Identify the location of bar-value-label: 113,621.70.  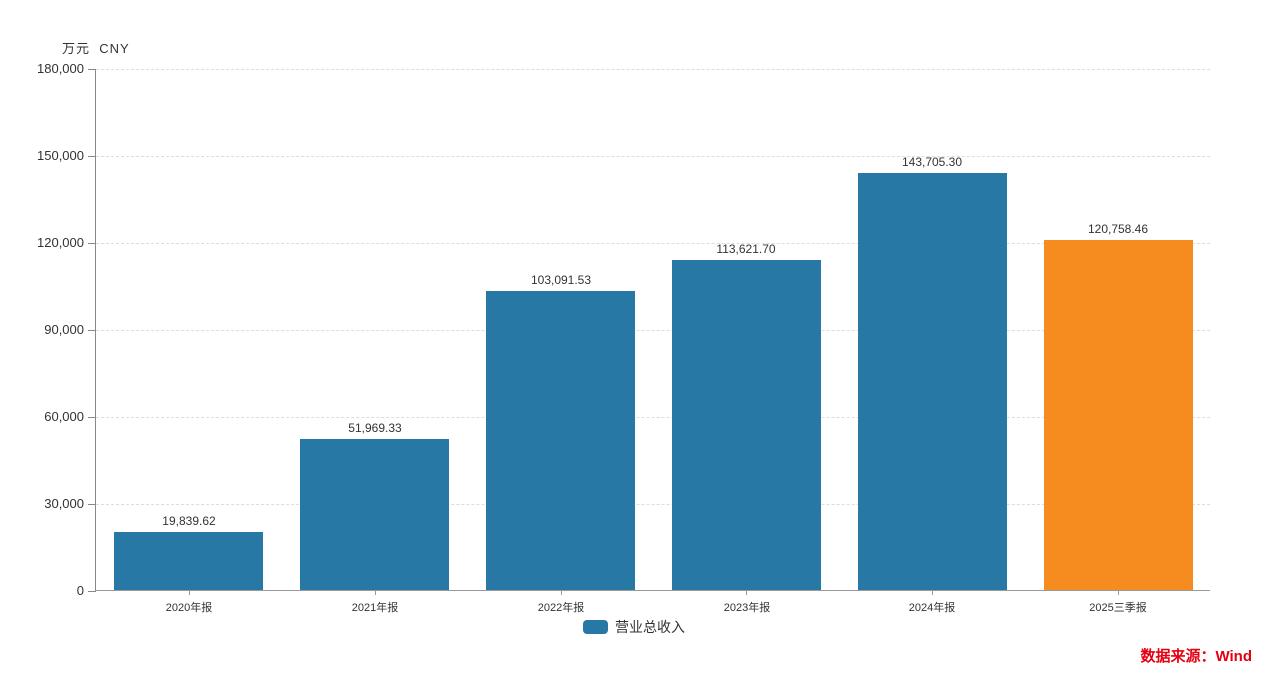
(746, 249).